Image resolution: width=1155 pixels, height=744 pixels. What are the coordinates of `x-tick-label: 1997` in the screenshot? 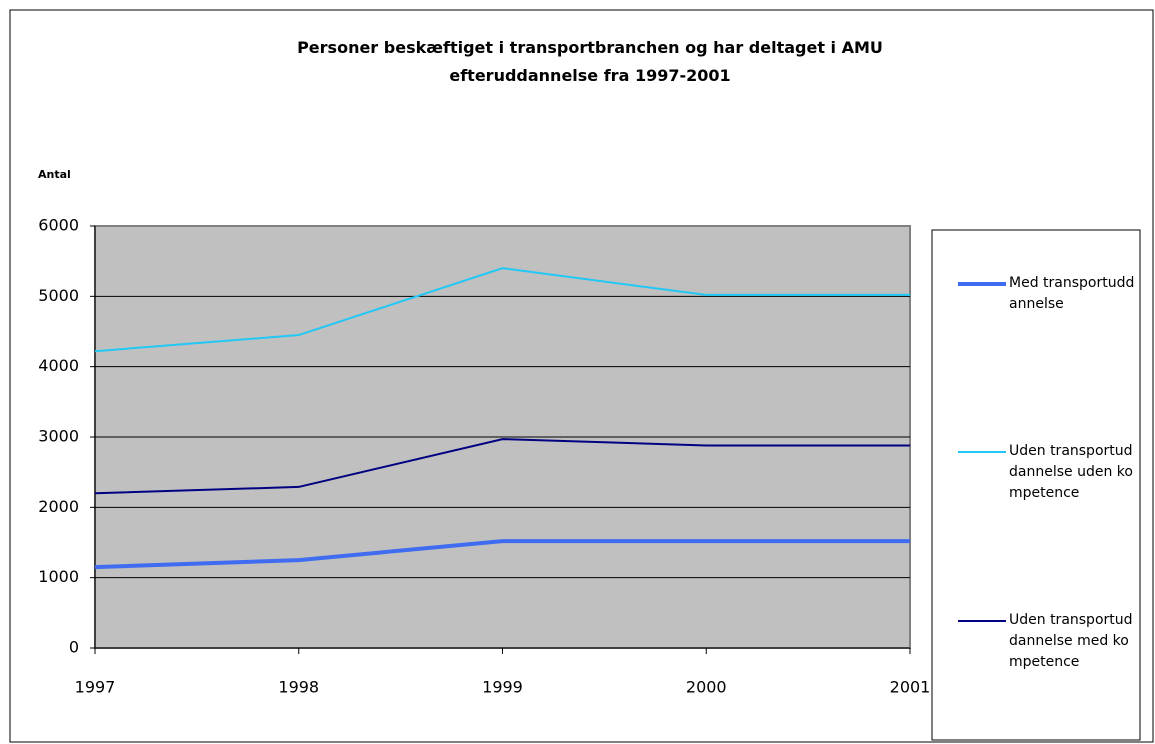 It's located at (95, 687).